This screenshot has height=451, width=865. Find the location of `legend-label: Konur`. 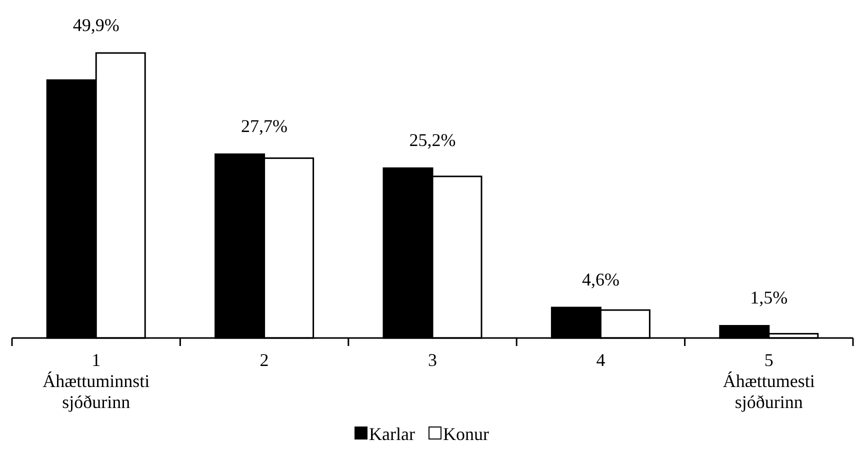

legend-label: Konur is located at coordinates (466, 434).